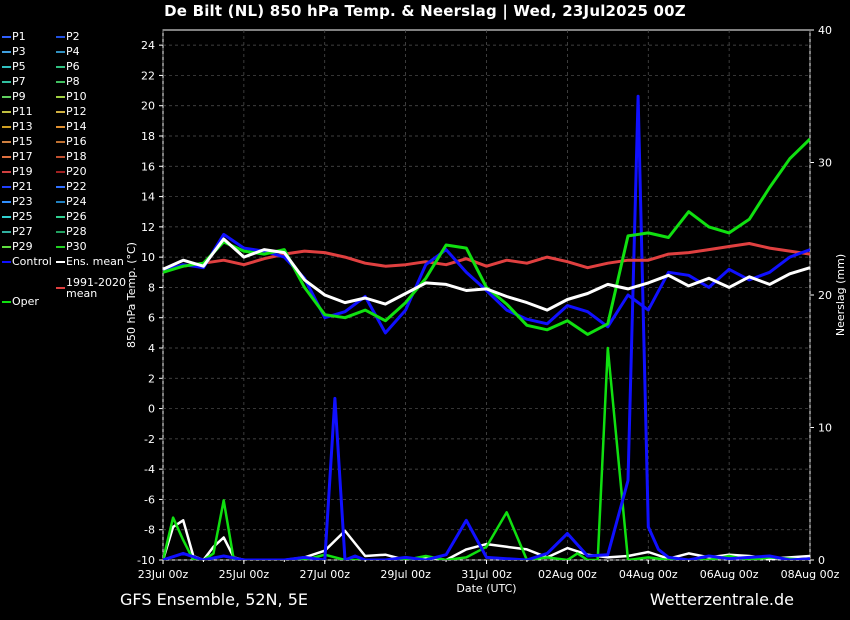 The image size is (850, 620). Describe the element at coordinates (22, 141) in the screenshot. I see `legend-label: P15` at that location.